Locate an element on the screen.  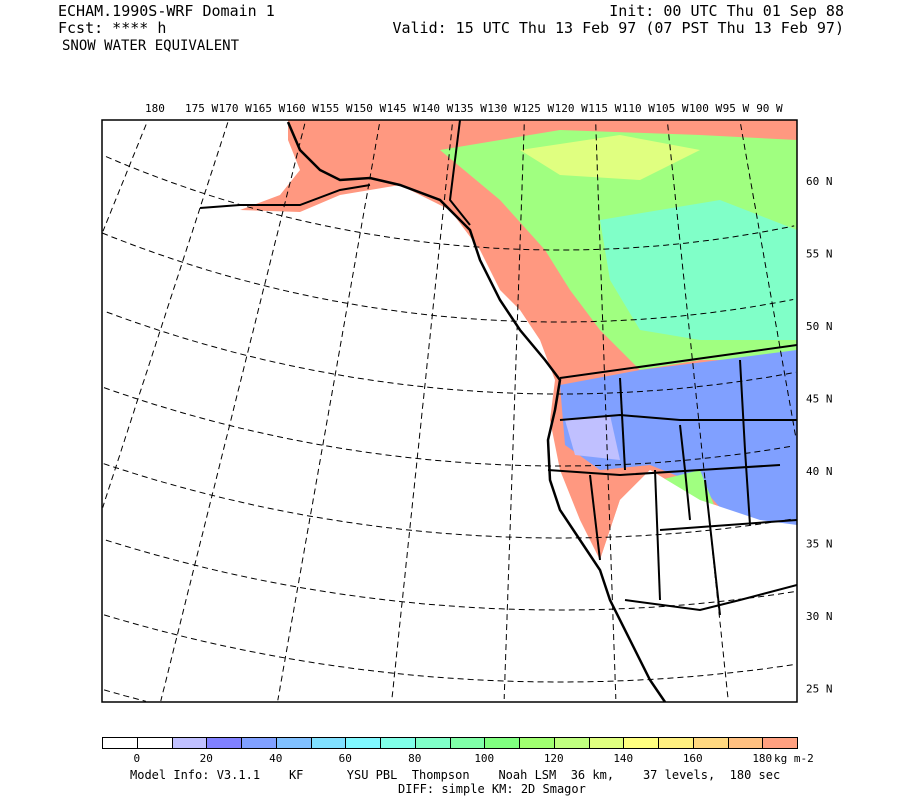
longitude-label: 120 W is located at coordinates (571, 108).